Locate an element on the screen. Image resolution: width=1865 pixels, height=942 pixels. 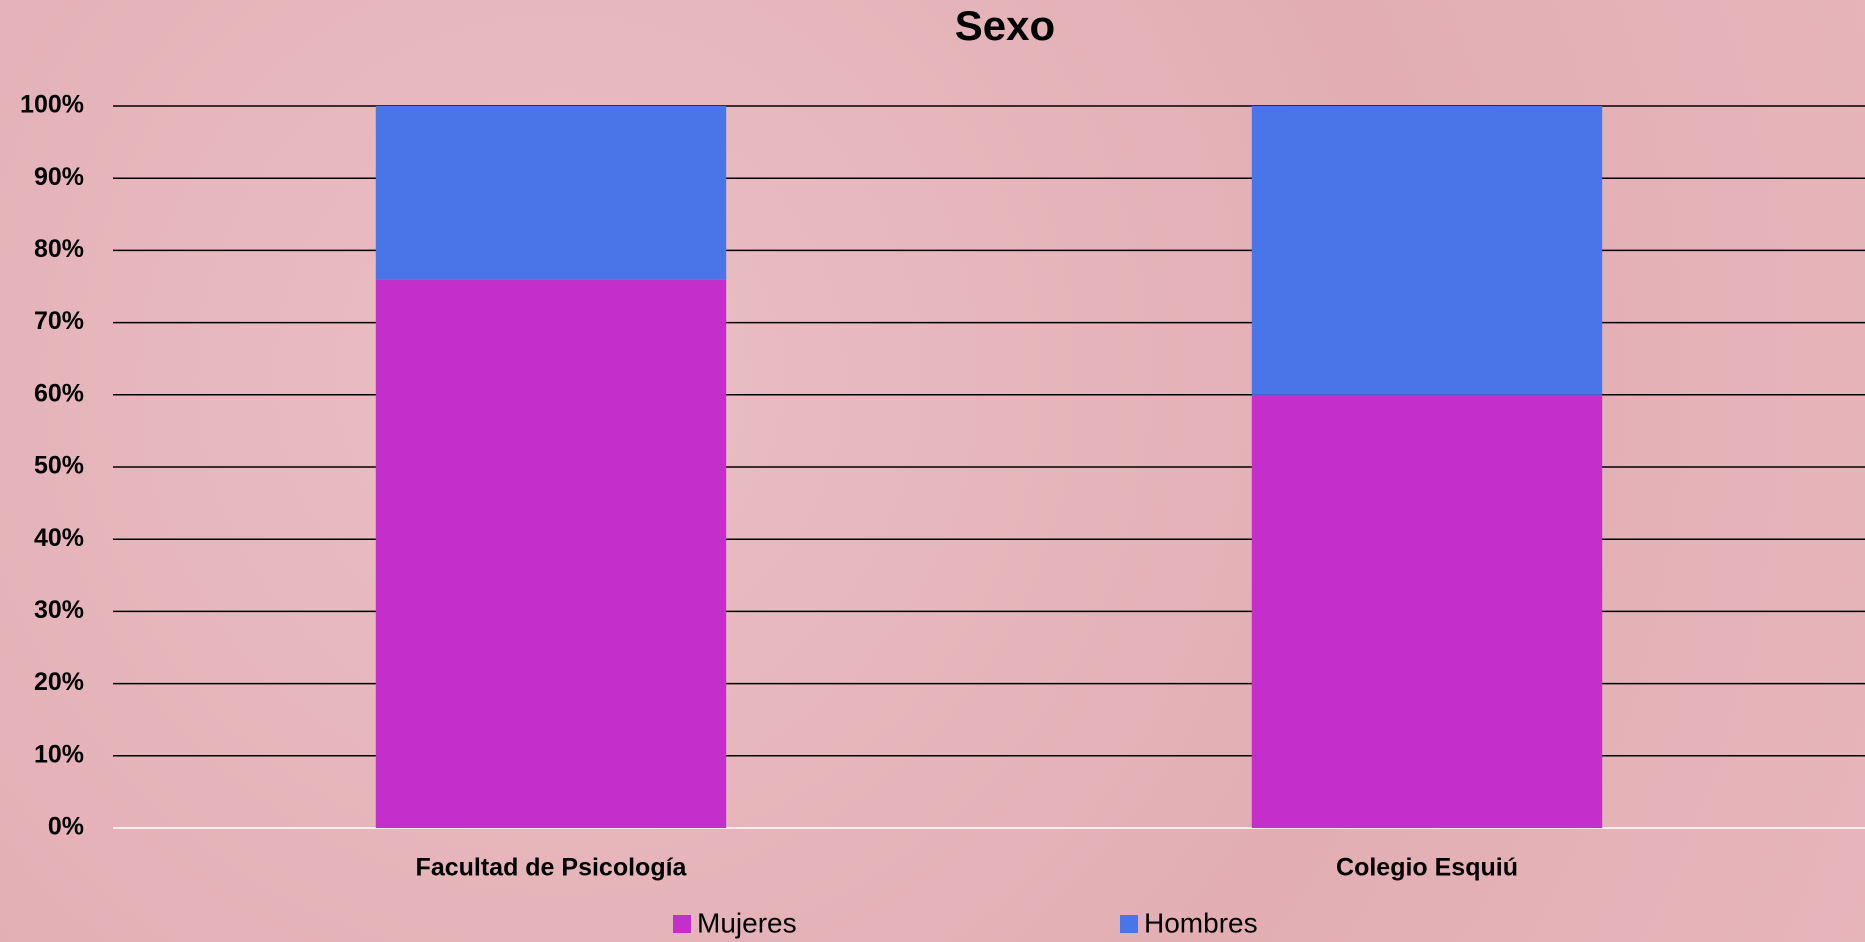
y-tick-label: 30% is located at coordinates (59, 610).